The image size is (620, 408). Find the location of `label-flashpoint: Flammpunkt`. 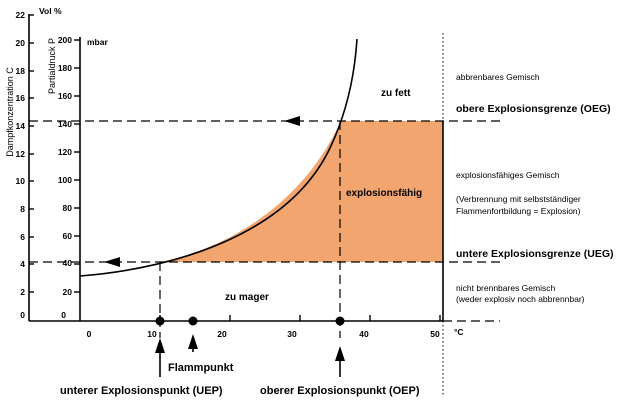

label-flashpoint: Flammpunkt is located at coordinates (201, 368).